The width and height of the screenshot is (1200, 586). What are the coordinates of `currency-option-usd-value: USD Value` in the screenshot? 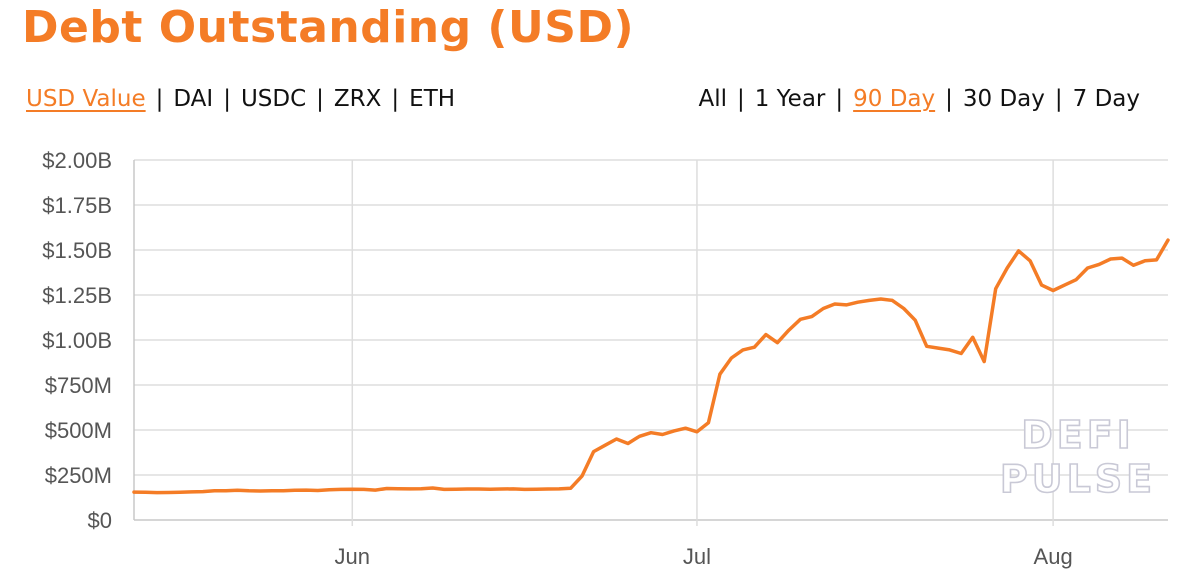 It's located at (86, 99).